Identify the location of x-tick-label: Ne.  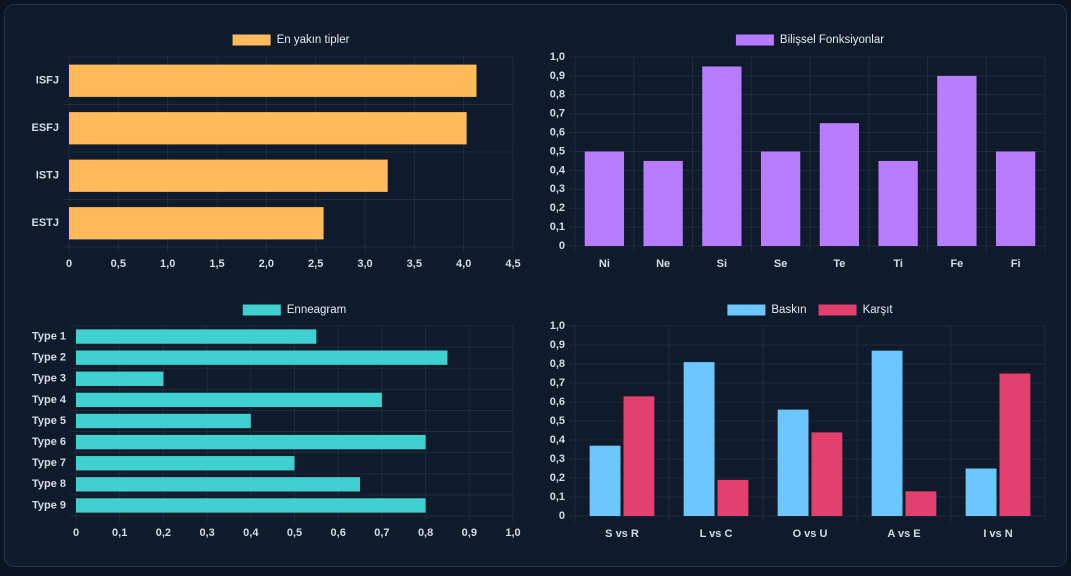
(663, 264).